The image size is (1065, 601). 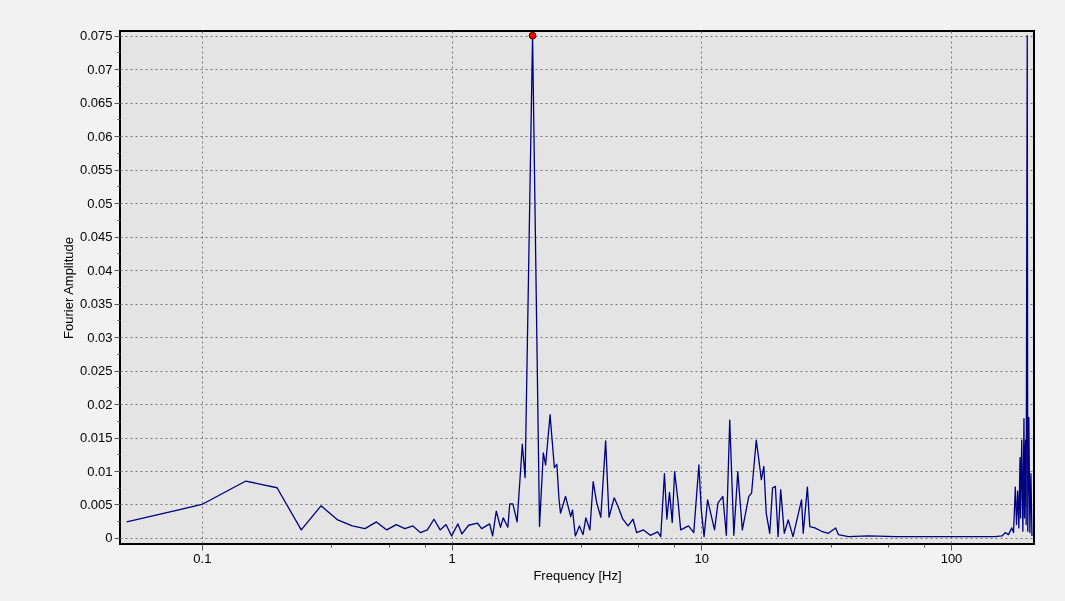 I want to click on x-tick-label: 0.1, so click(x=202, y=558).